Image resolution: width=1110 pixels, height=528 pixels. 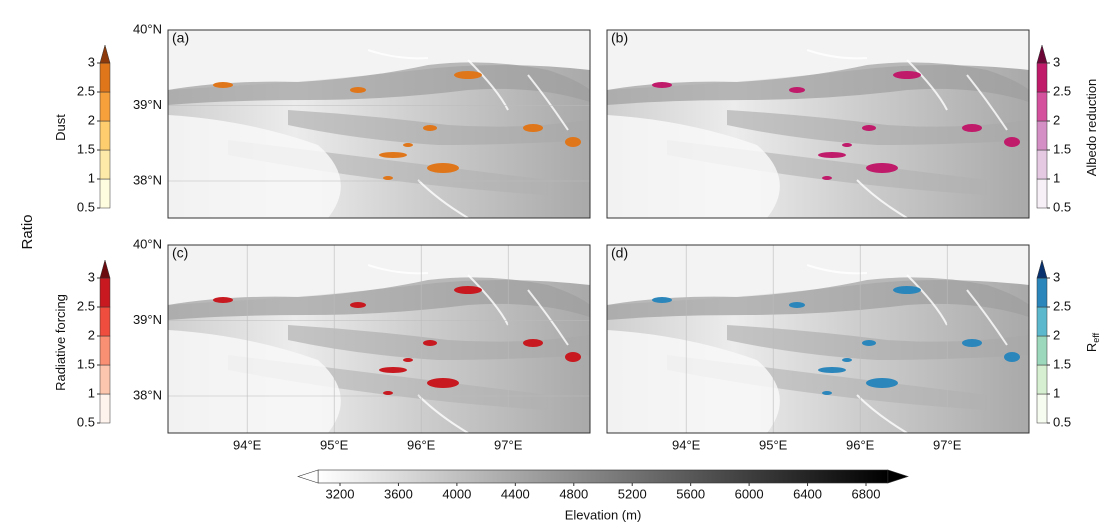 What do you see at coordinates (603, 476) in the screenshot?
I see `elevation-colorbar` at bounding box center [603, 476].